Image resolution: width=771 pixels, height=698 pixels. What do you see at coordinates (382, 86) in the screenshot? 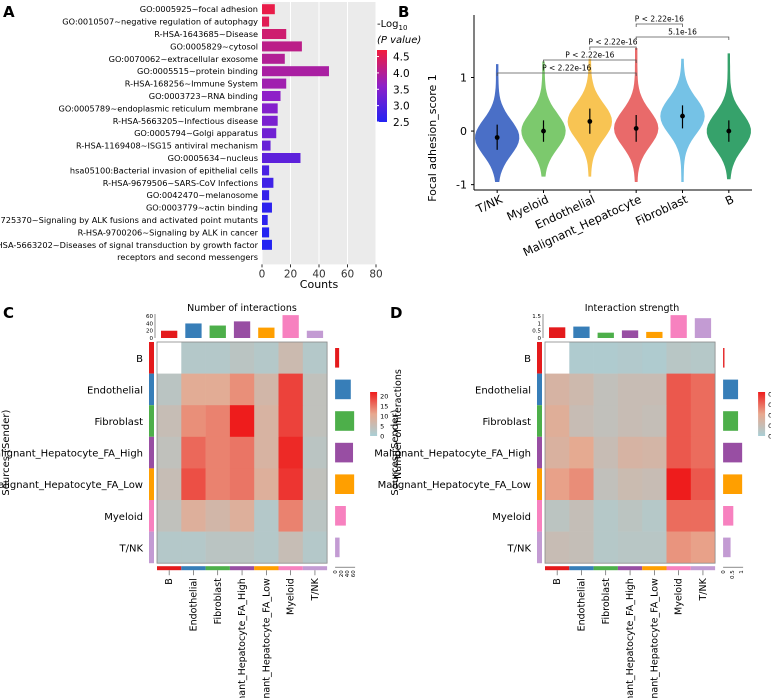
I see `legend-colorbar` at bounding box center [382, 86].